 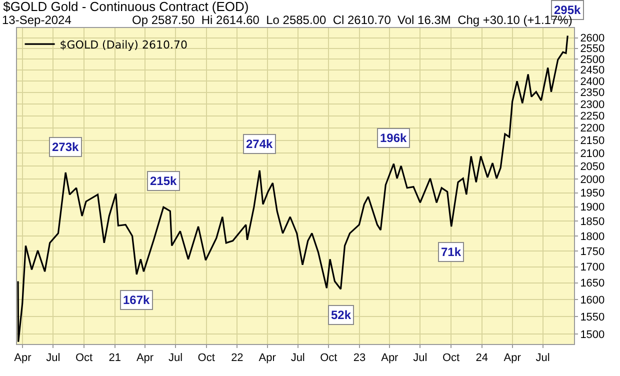 What do you see at coordinates (592, 60) in the screenshot?
I see `y-tick-label: 2500` at bounding box center [592, 60].